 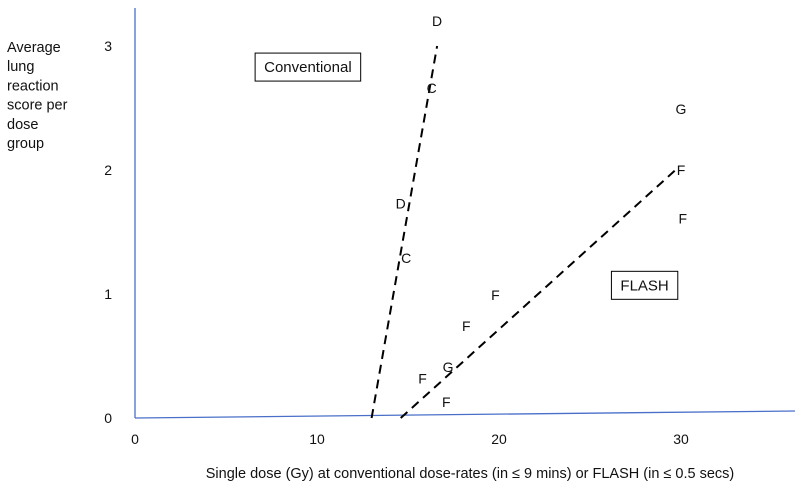 I want to click on annotation-label: FLASH, so click(x=644, y=285).